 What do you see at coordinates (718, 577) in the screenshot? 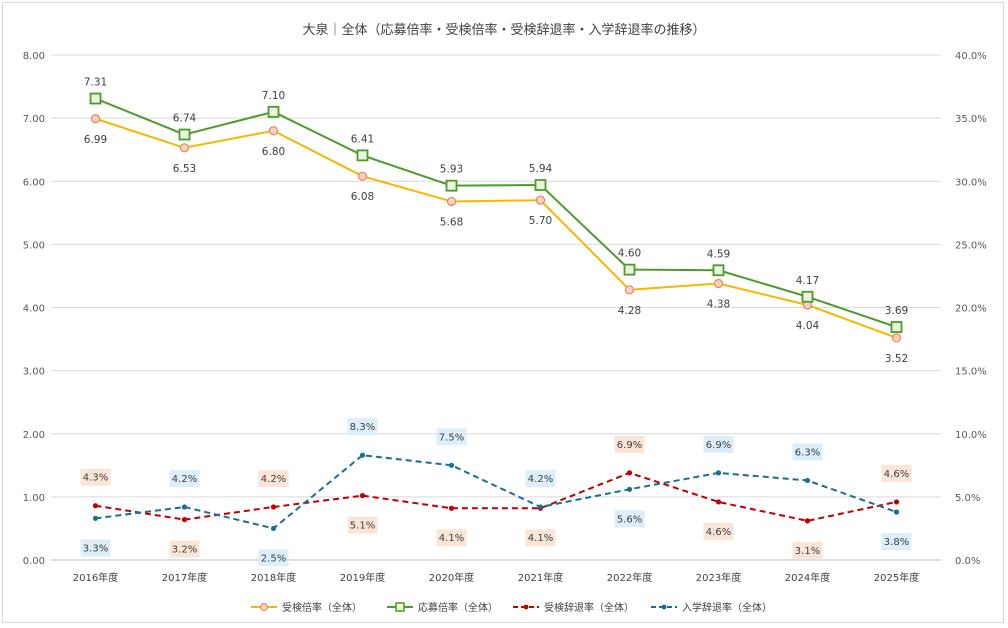
I see `x-tick-label: 2023年度` at bounding box center [718, 577].